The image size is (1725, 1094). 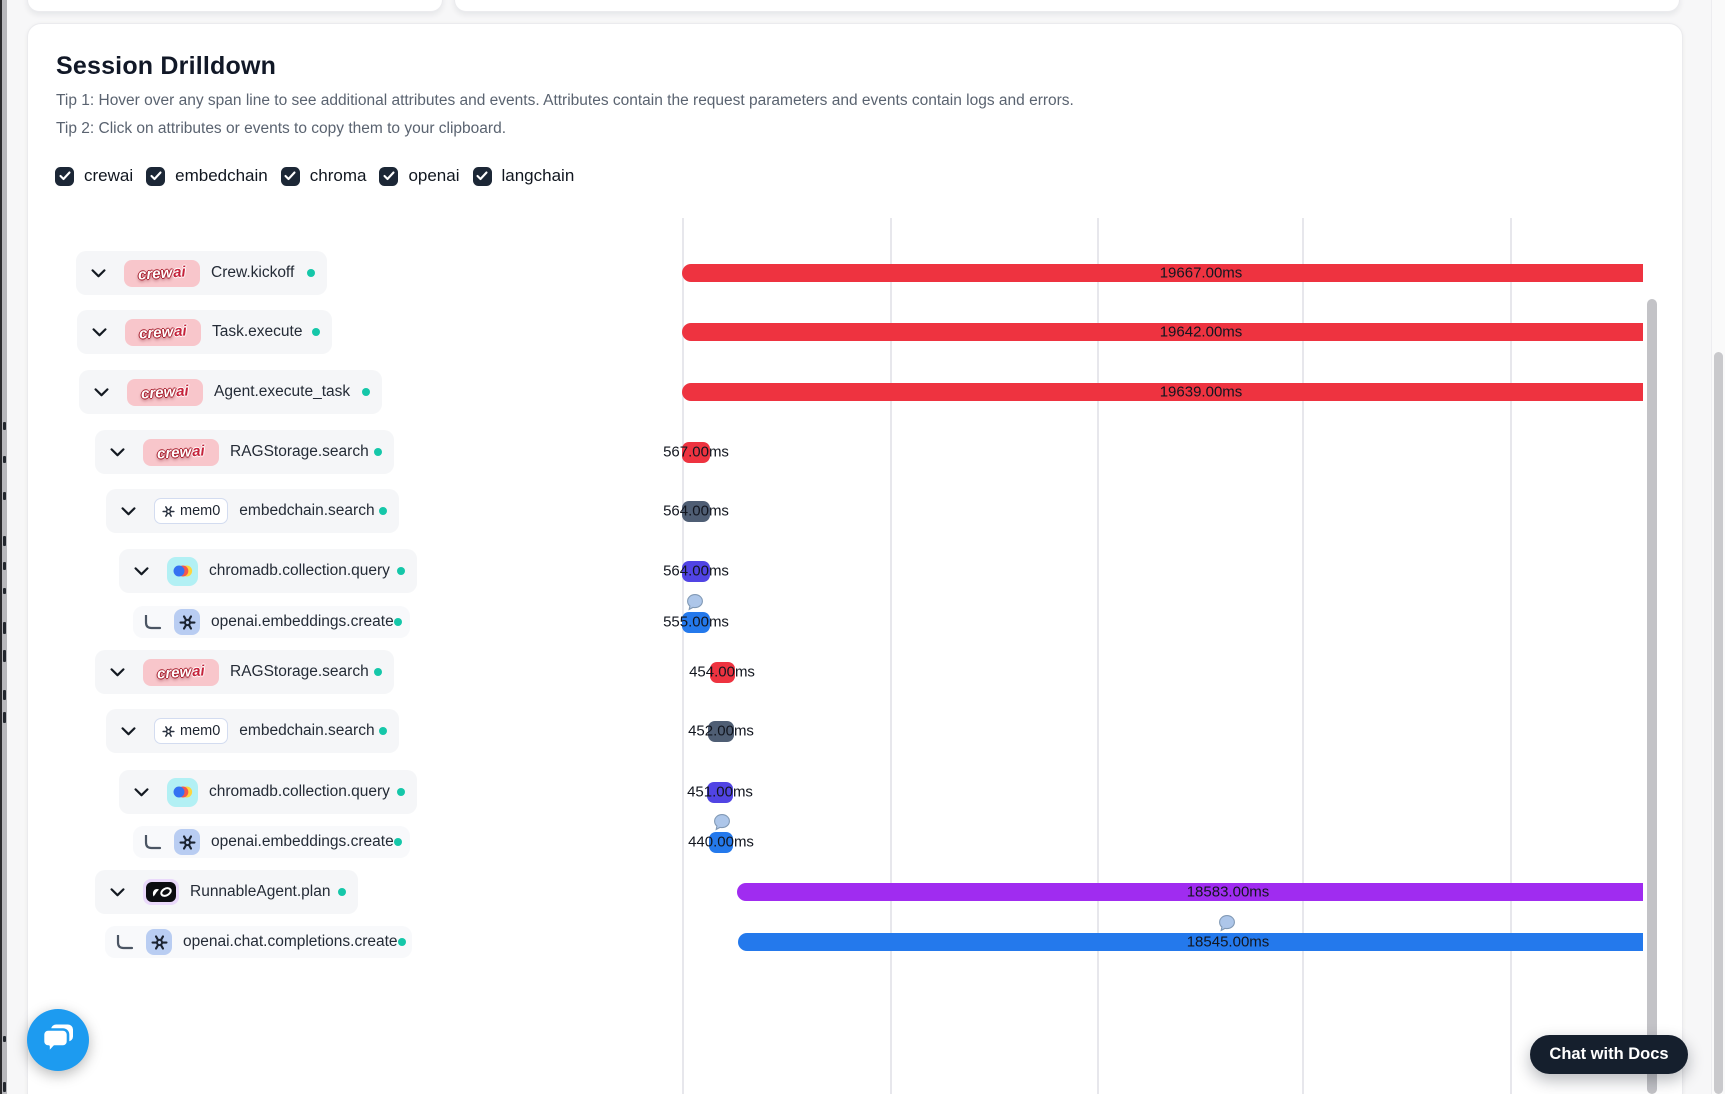 What do you see at coordinates (182, 792) in the screenshot?
I see `chroma-logo` at bounding box center [182, 792].